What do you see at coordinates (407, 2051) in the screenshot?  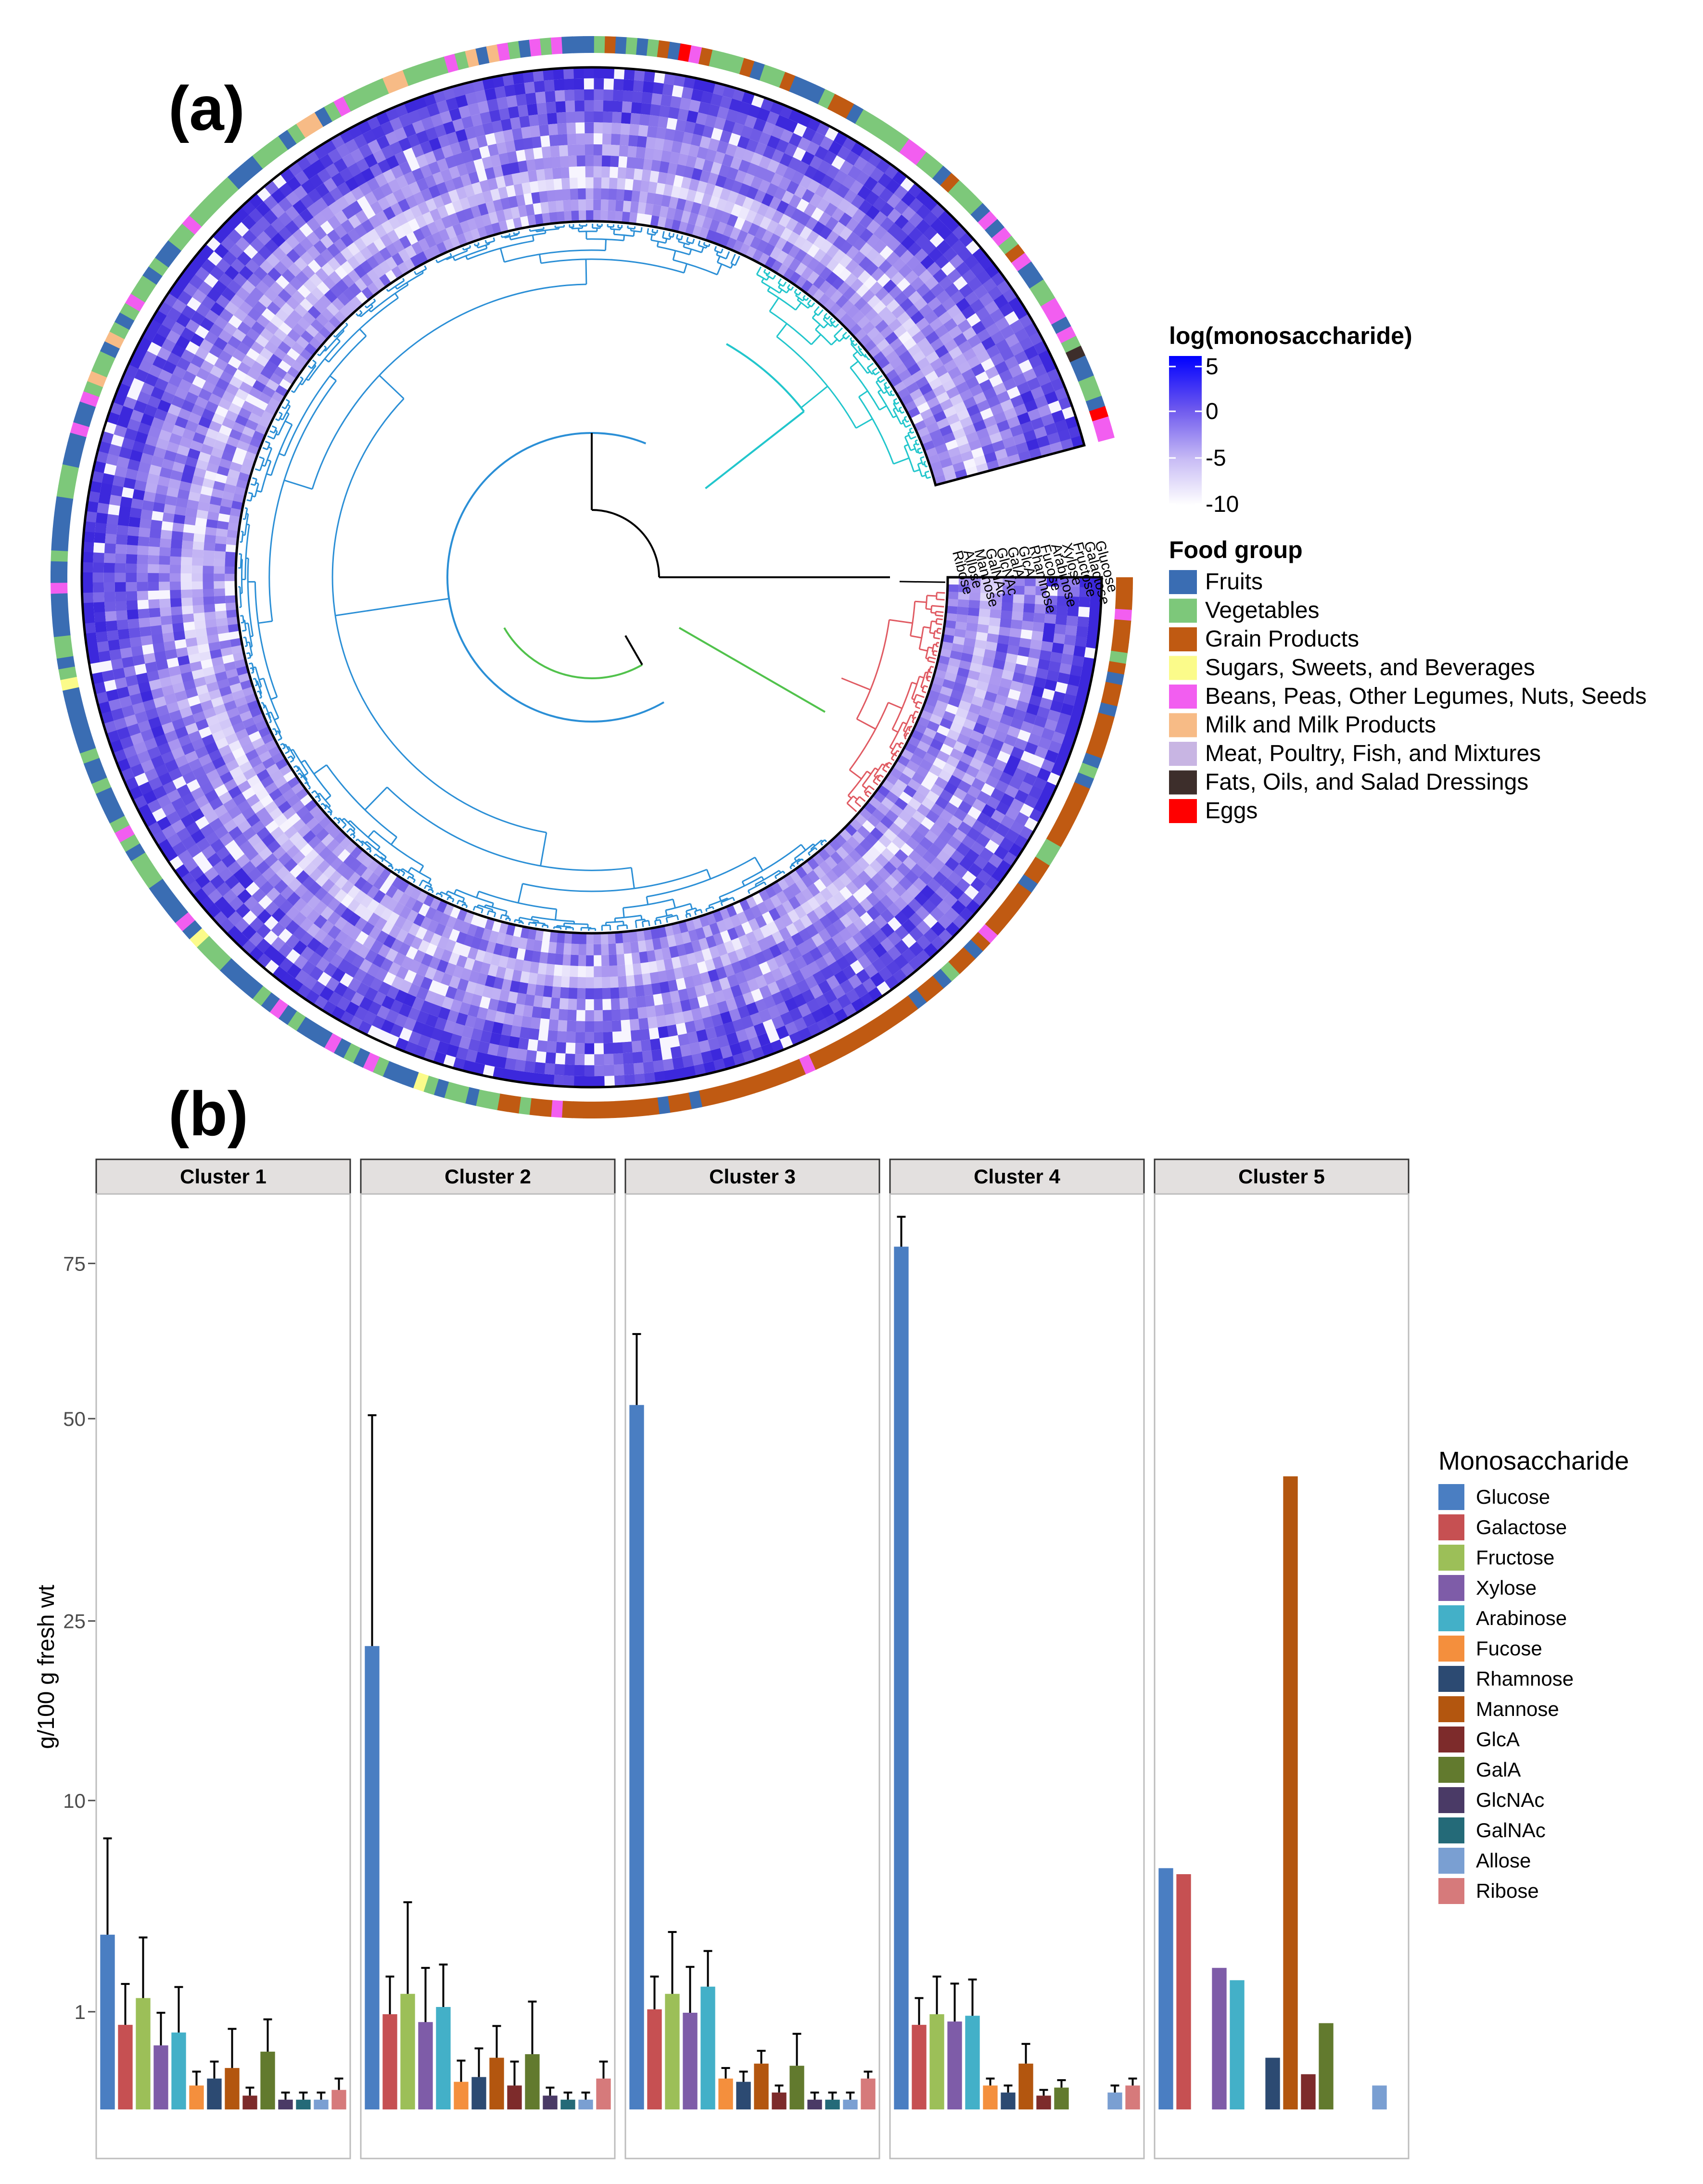 I see `bar-fructose` at bounding box center [407, 2051].